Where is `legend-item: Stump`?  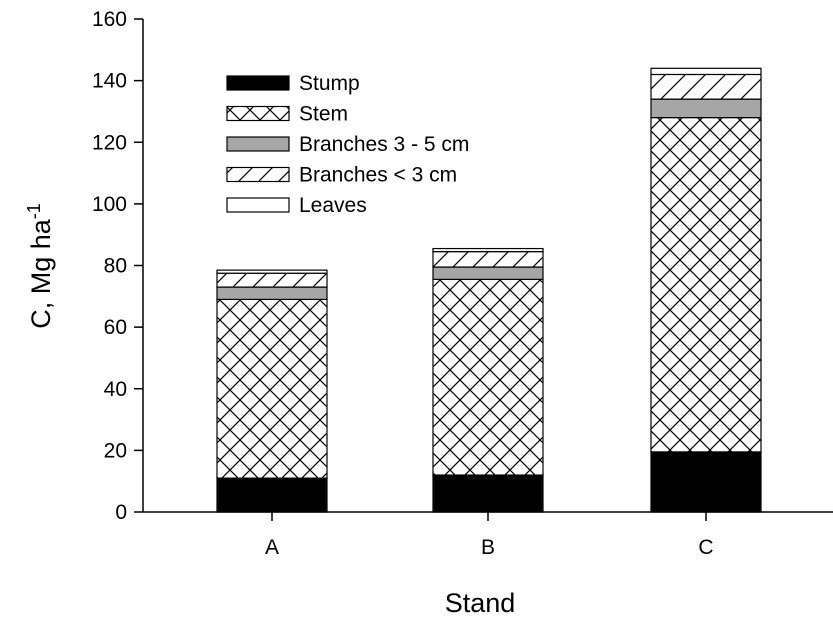 legend-item: Stump is located at coordinates (293, 83).